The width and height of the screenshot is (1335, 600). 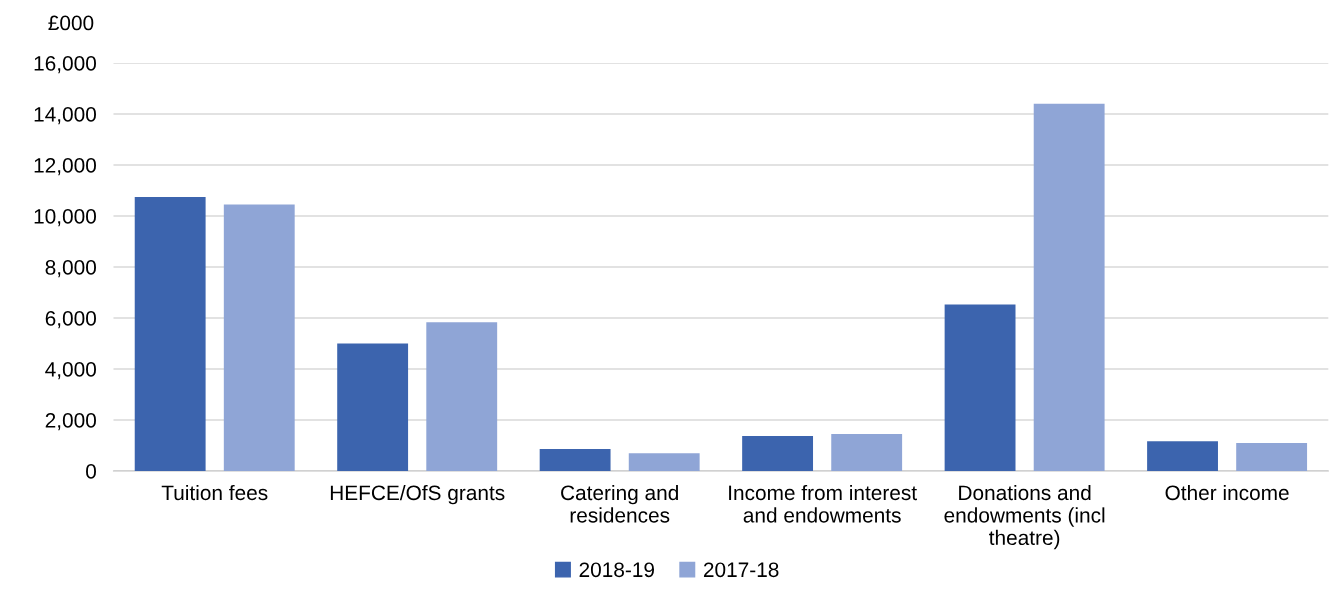 I want to click on x-tick-label: HEFCE/OfS grants, so click(x=417, y=494).